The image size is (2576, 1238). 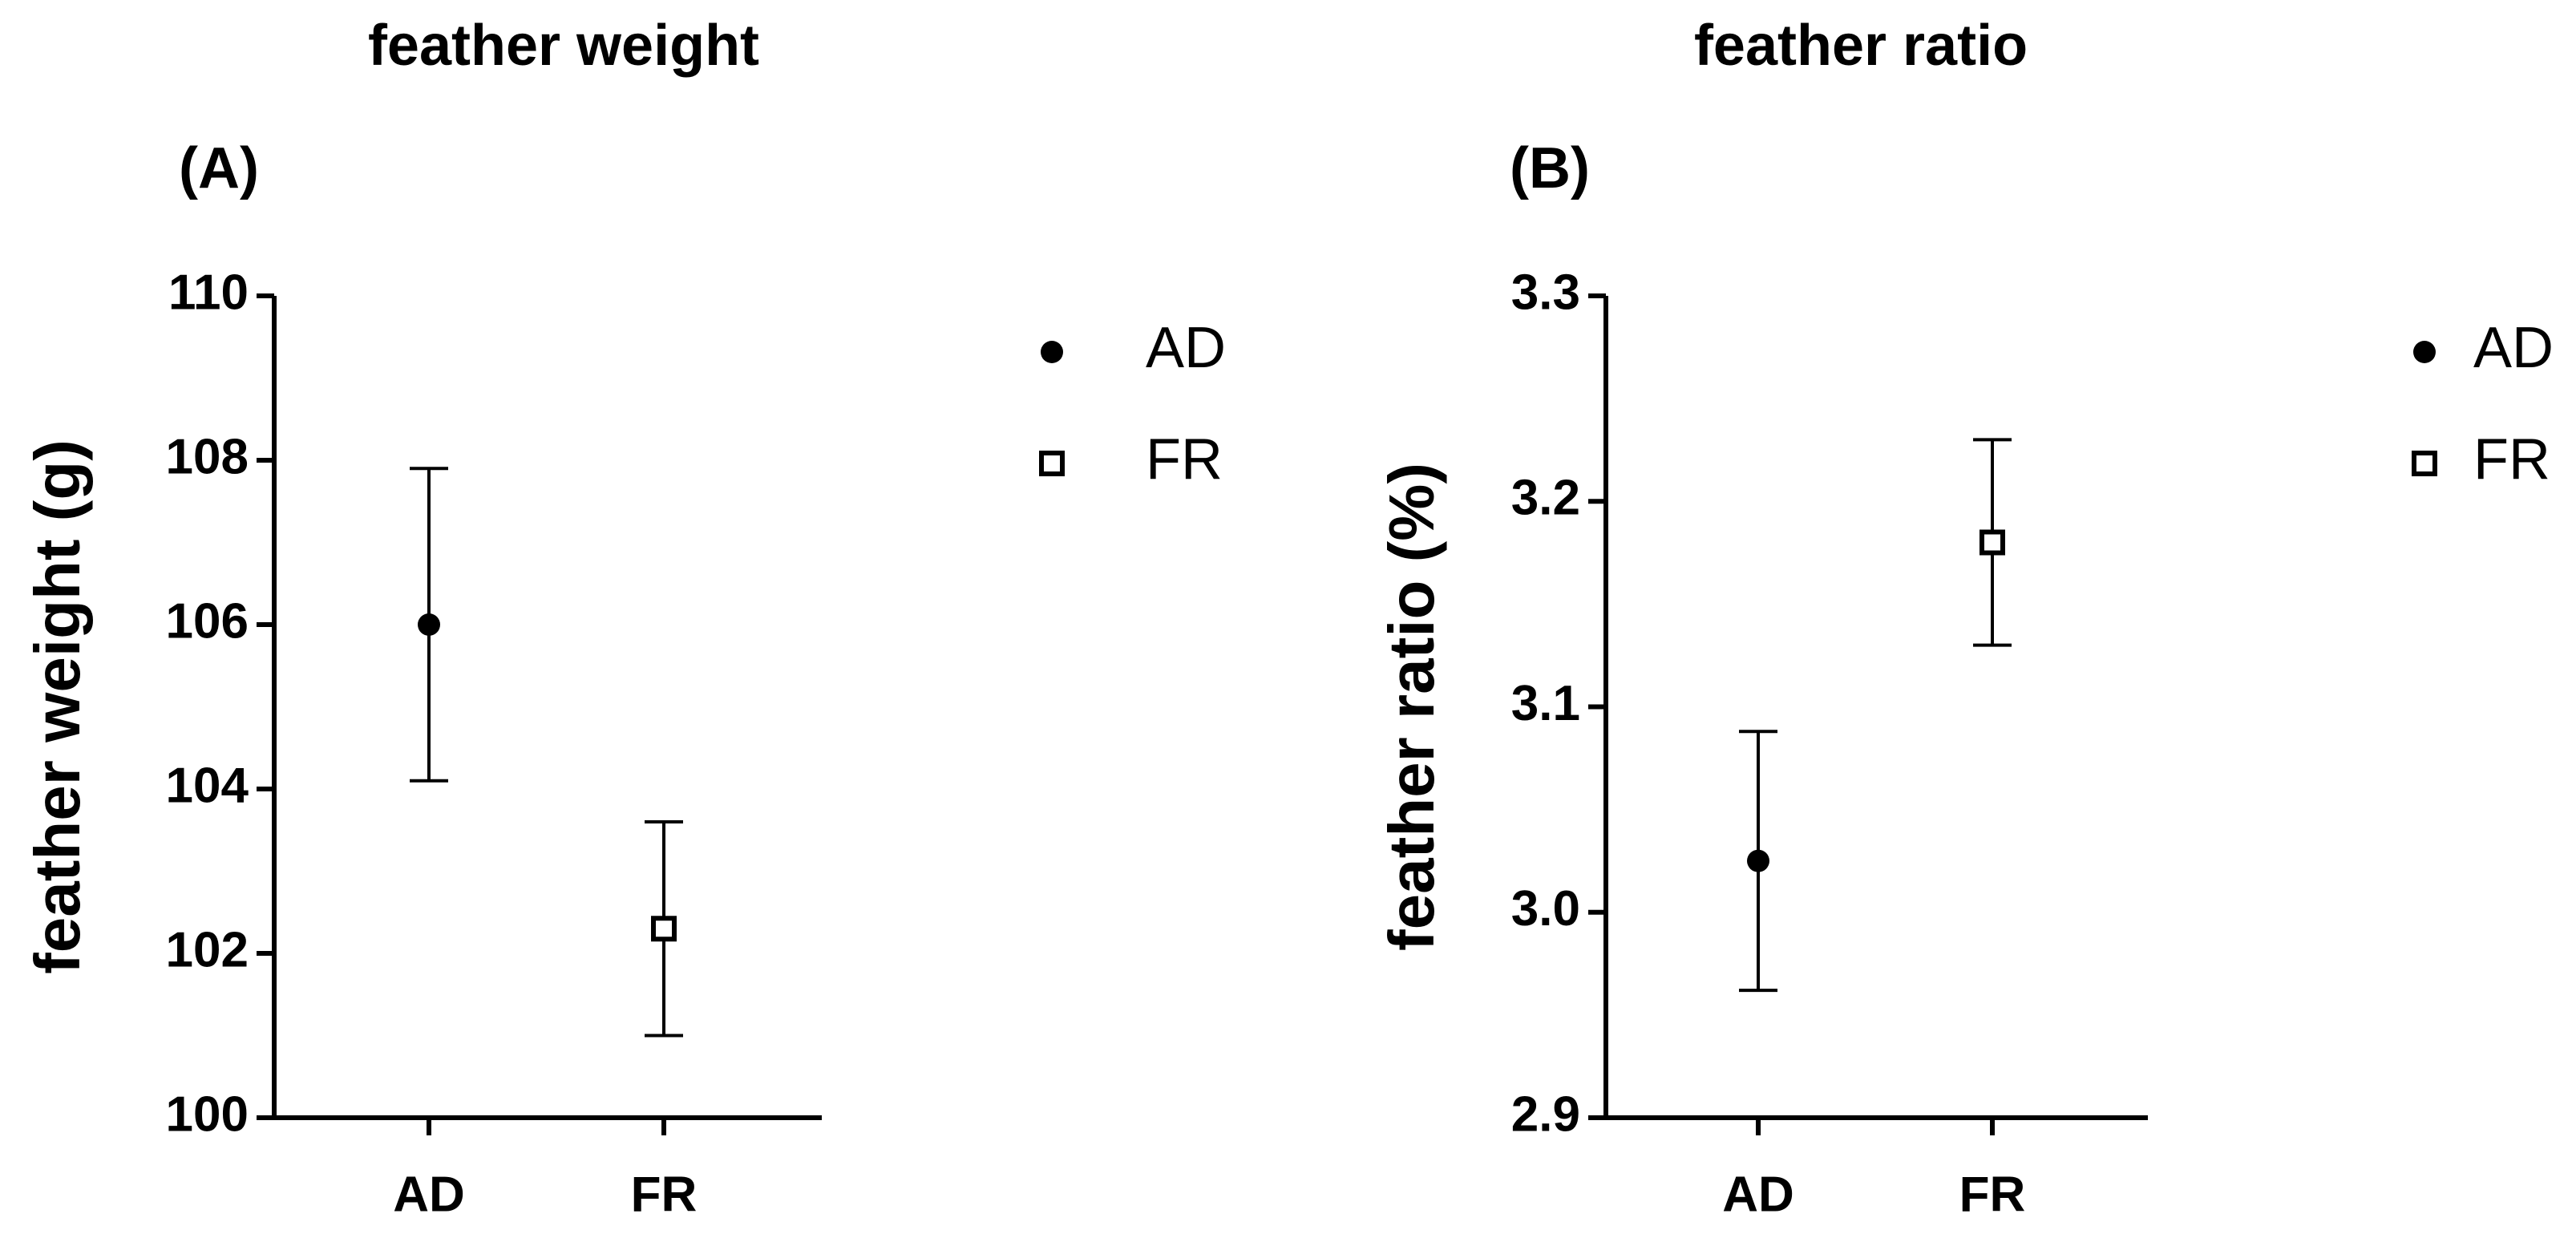 I want to click on y-axis-label: feather ratio (%), so click(x=1411, y=707).